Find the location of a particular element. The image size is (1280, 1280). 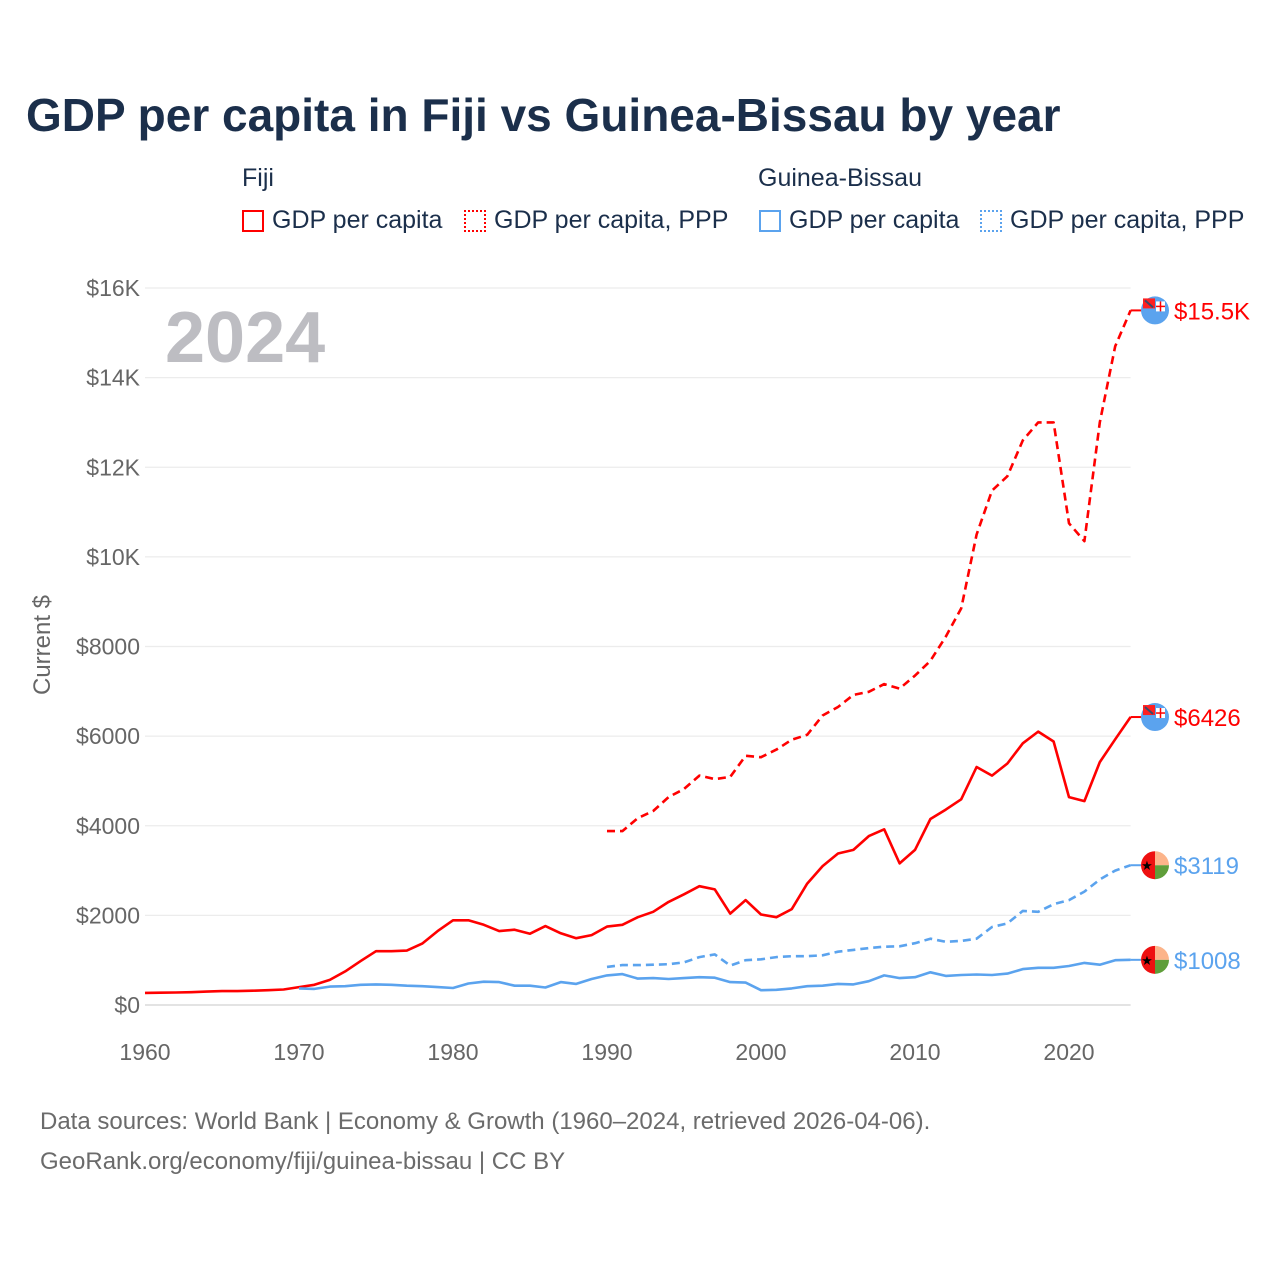

x-tick-label: 1960 is located at coordinates (144, 1052).